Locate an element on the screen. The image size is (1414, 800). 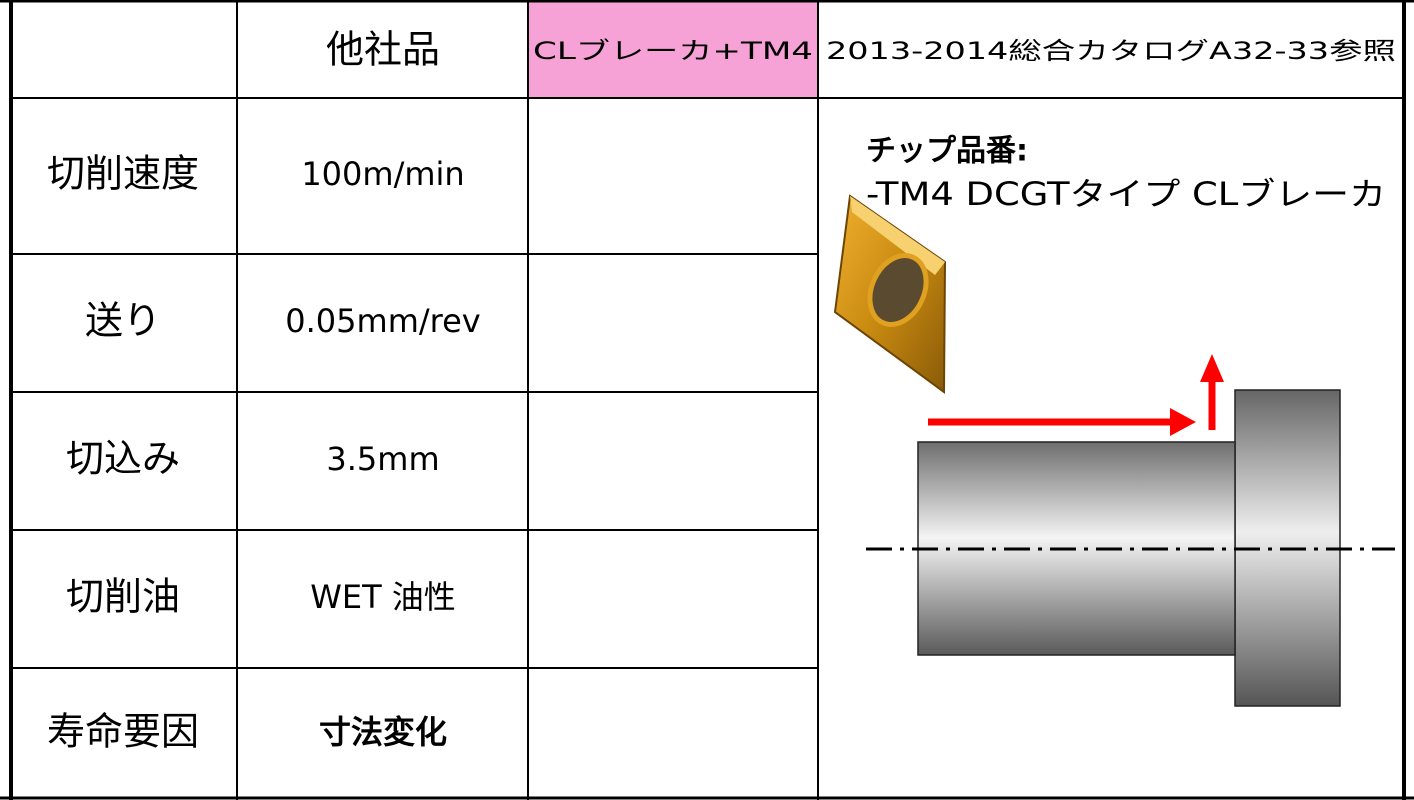
header-cell: CLブレーカ+TM4 is located at coordinates (673, 51).